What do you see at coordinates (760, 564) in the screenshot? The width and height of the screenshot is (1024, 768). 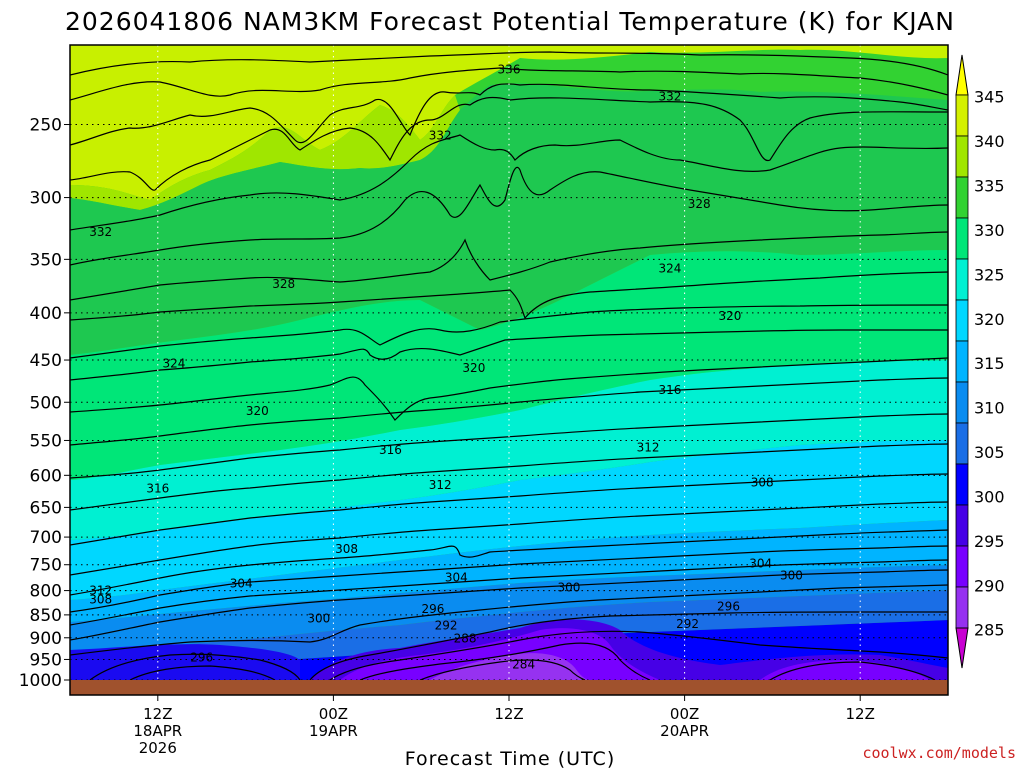 I see `contour-label-text: 304` at bounding box center [760, 564].